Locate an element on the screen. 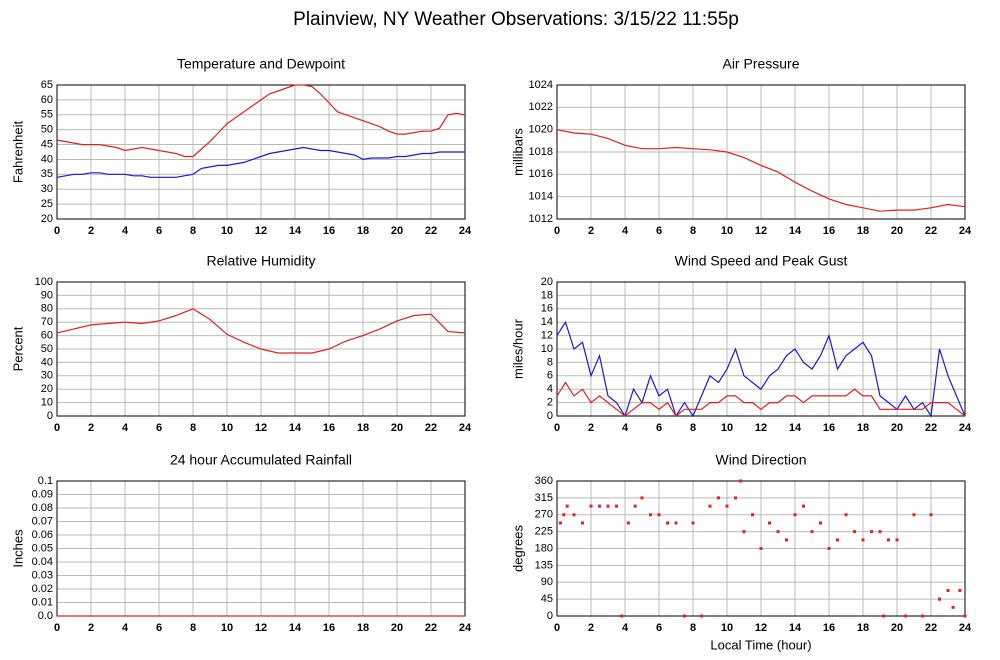  y-tick-label: 0.07 is located at coordinates (42, 521).